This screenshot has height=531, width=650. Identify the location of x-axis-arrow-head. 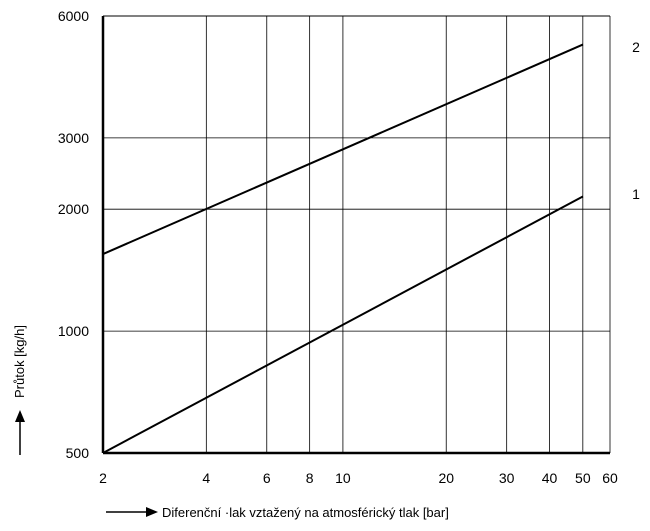
(152, 512).